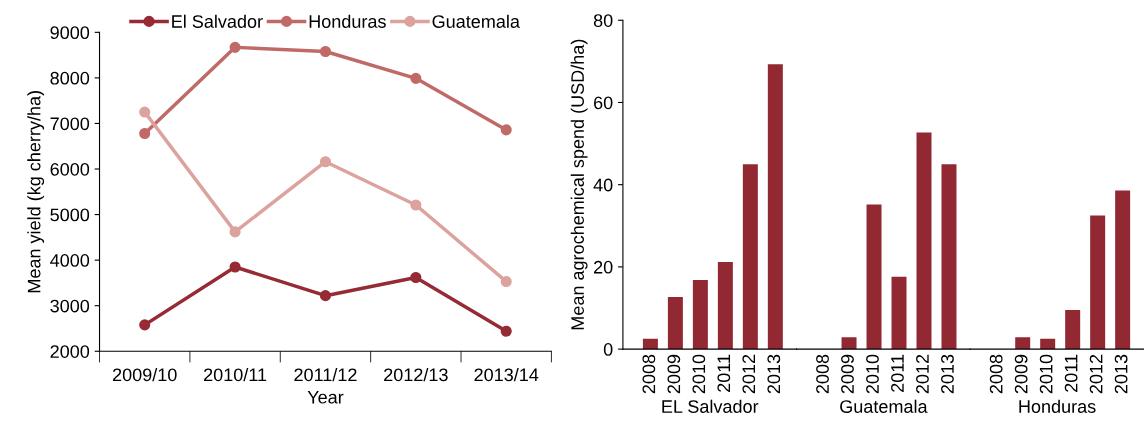 The width and height of the screenshot is (1144, 431). What do you see at coordinates (603, 185) in the screenshot?
I see `y-tick-label: 40` at bounding box center [603, 185].